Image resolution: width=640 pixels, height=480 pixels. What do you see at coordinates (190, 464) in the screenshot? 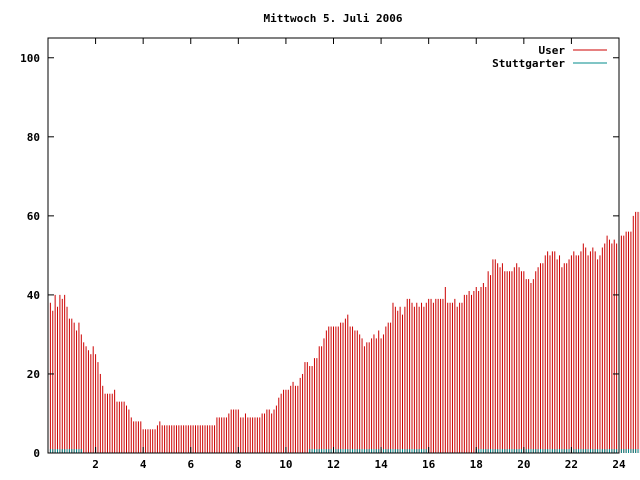
I see `x-tick-label-6: 6` at bounding box center [190, 464].